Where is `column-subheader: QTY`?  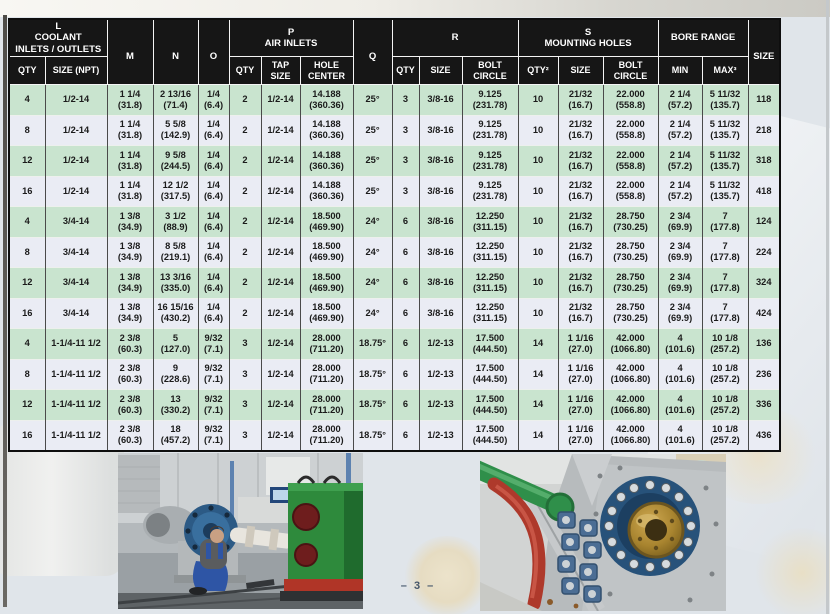 column-subheader: QTY is located at coordinates (245, 71).